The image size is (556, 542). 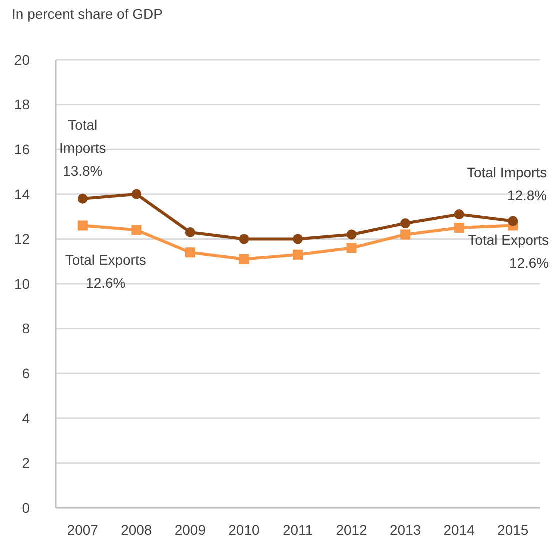 What do you see at coordinates (22, 104) in the screenshot?
I see `y-tick-label: 18` at bounding box center [22, 104].